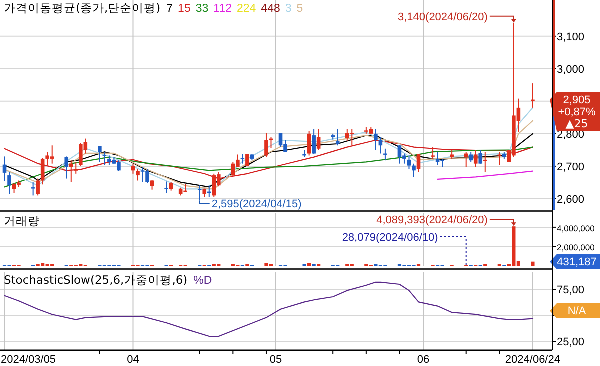 The width and height of the screenshot is (600, 366). I want to click on x-tick-label: 2024/06/24, so click(532, 360).